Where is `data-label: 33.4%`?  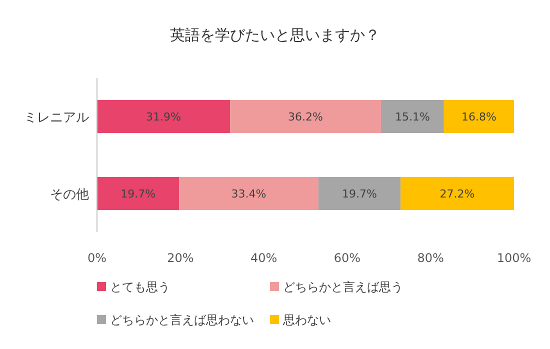 data-label: 33.4% is located at coordinates (248, 194).